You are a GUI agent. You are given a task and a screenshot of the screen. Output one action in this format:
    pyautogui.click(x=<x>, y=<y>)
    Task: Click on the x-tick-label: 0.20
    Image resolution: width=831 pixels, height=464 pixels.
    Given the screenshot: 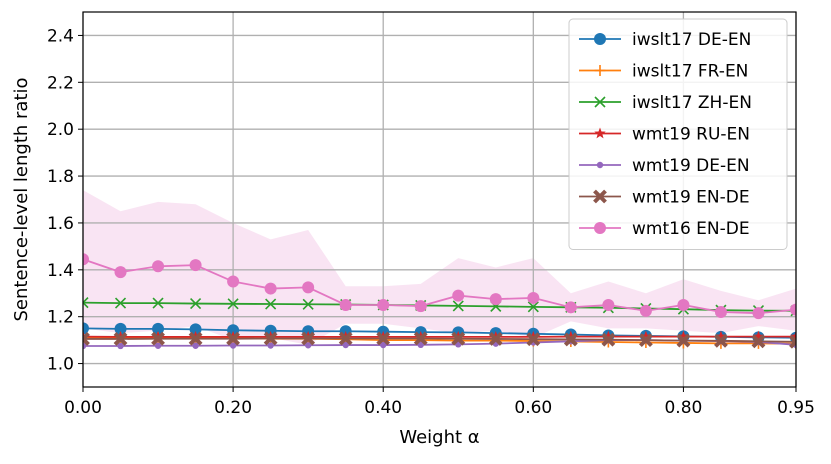 What is the action you would take?
    pyautogui.click(x=233, y=408)
    